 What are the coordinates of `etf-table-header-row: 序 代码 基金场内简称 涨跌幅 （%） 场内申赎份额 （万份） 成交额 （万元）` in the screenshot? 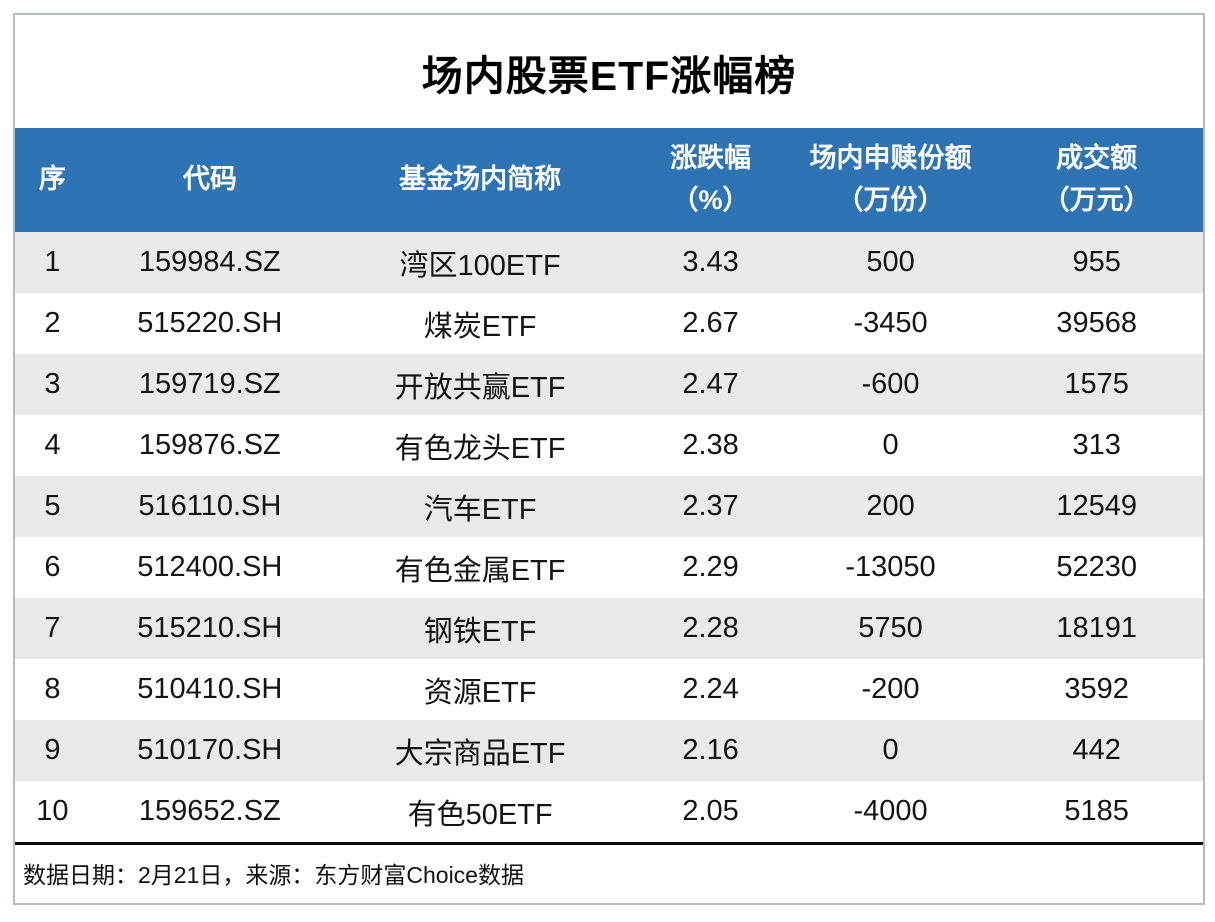 It's located at (609, 180).